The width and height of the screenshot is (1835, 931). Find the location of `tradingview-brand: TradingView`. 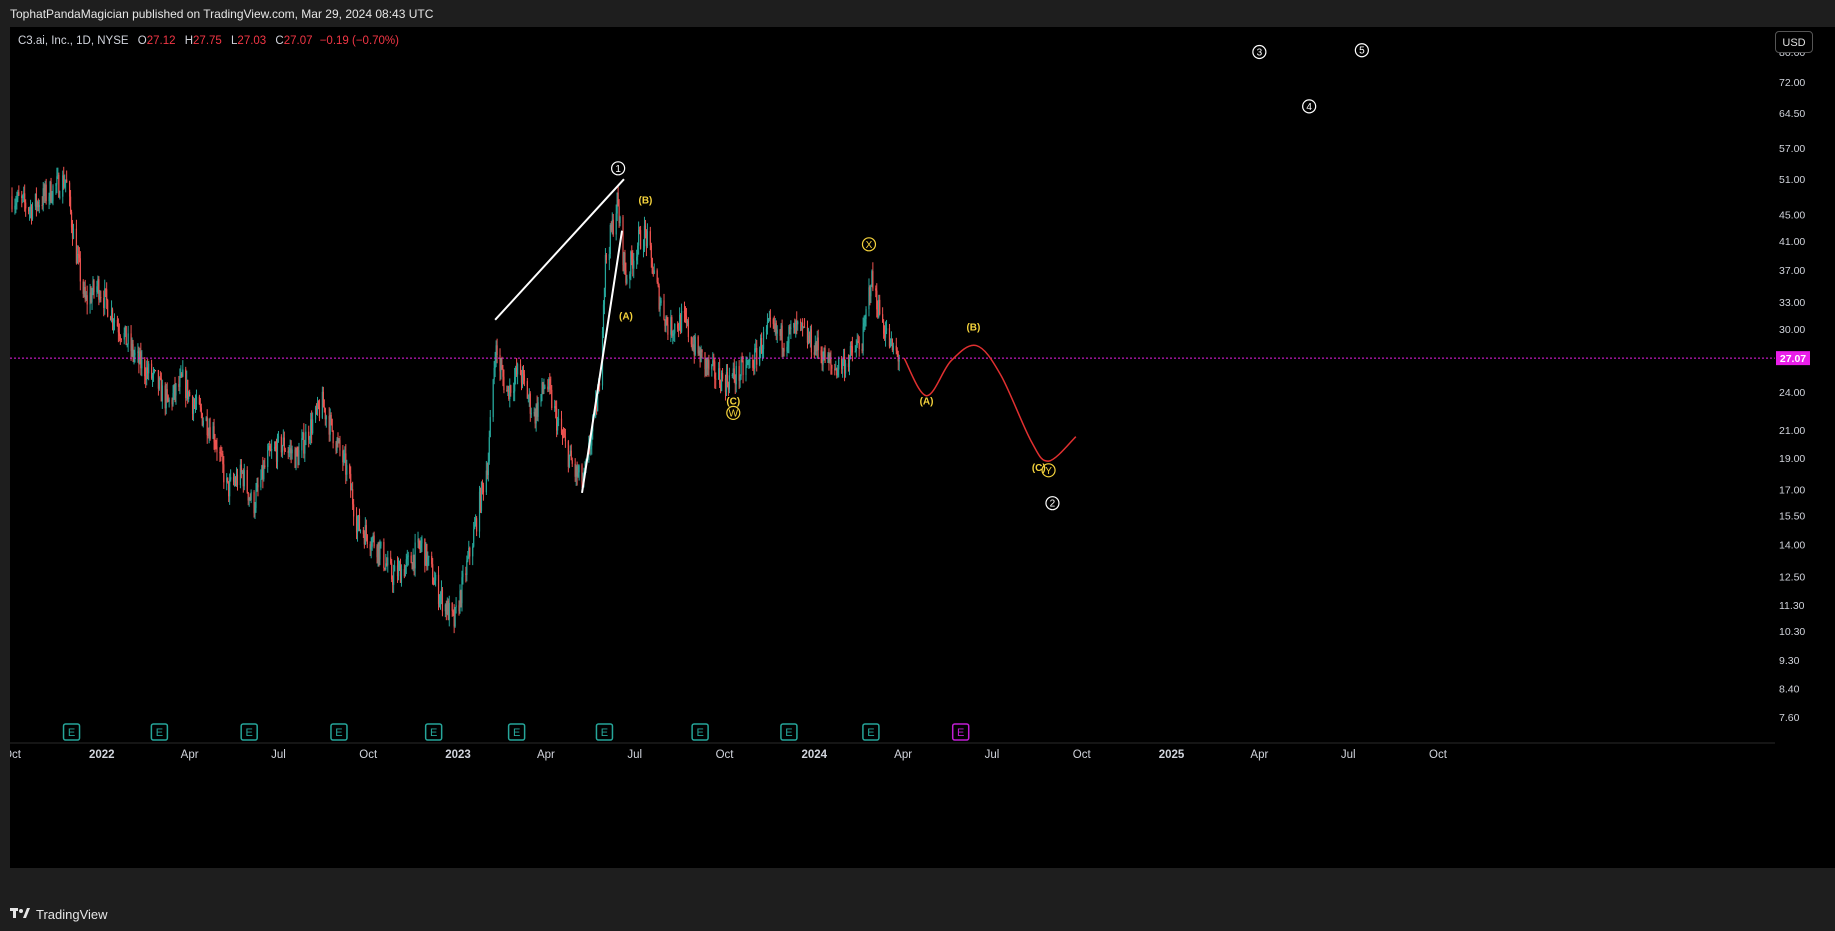

tradingview-brand: TradingView is located at coordinates (59, 914).